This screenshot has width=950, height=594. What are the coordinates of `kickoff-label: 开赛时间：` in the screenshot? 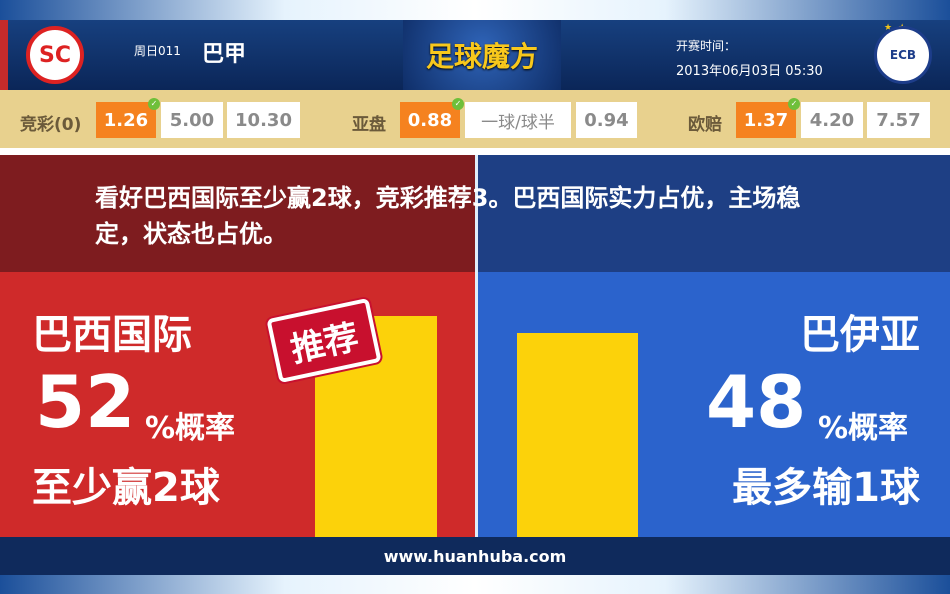 It's located at (706, 46).